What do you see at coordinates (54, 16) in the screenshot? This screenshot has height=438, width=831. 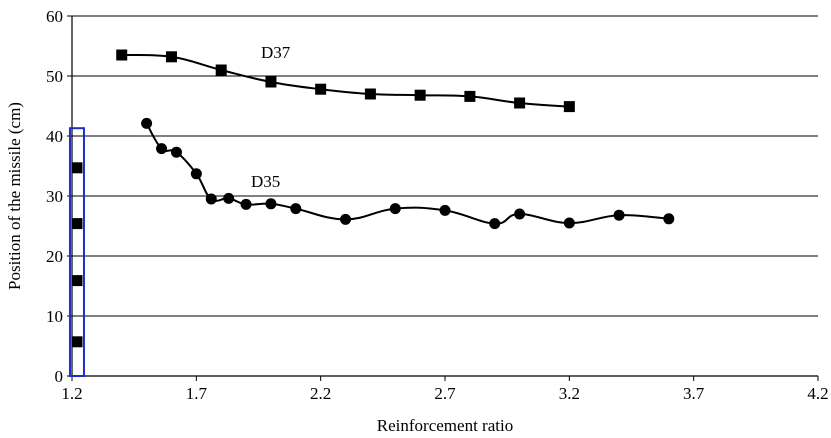 I see `y-tick-label: 60` at bounding box center [54, 16].